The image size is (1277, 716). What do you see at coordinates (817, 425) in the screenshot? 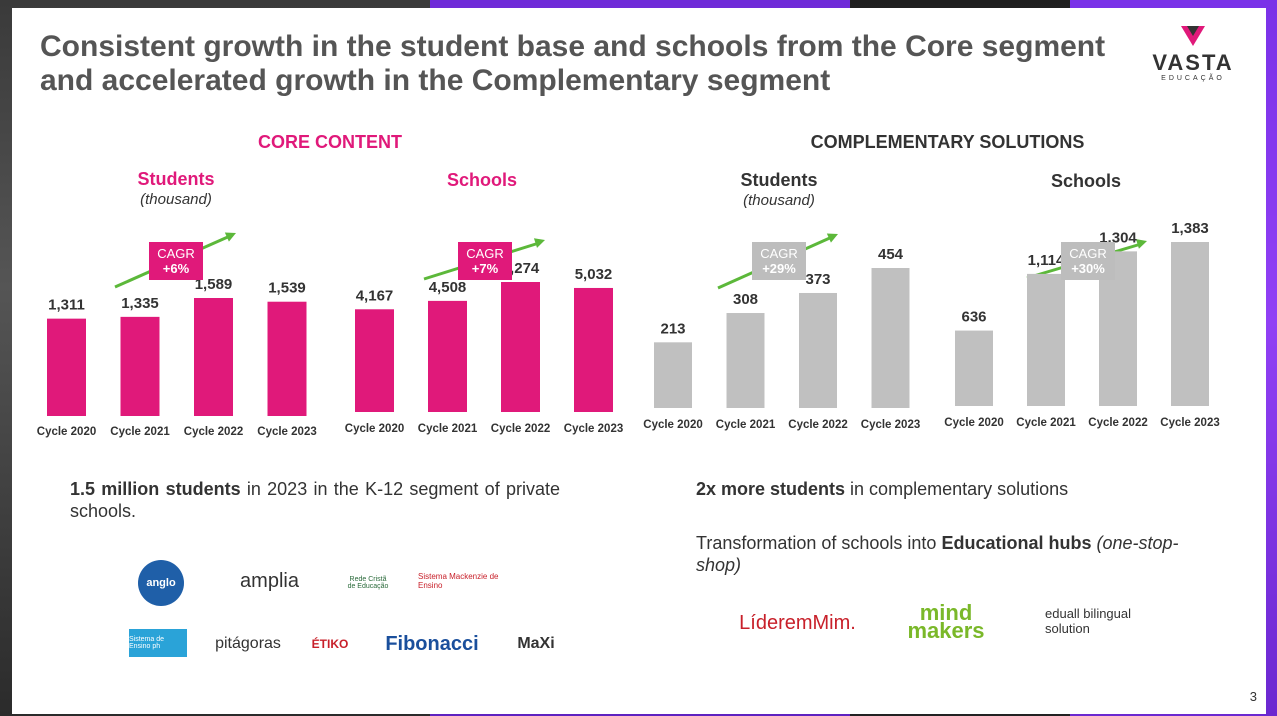
I see `category-label-comp_students-2: Cycle 2022` at bounding box center [817, 425].